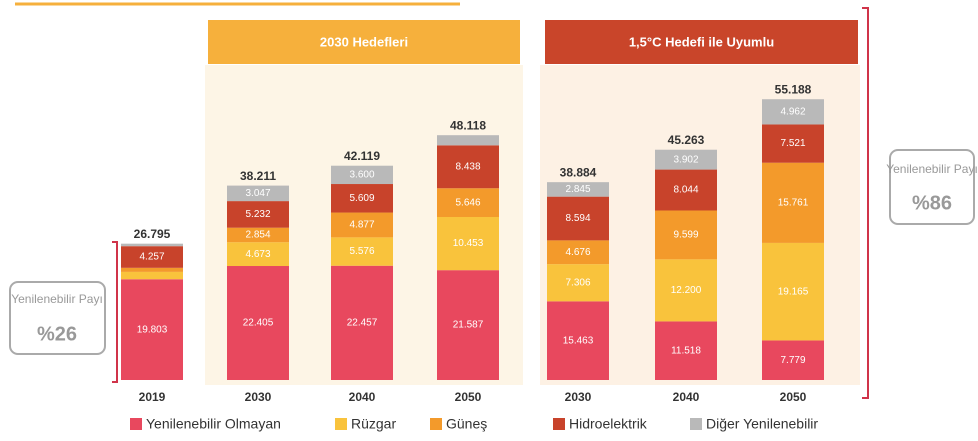 This screenshot has width=978, height=441. I want to click on data-label: 3.902, so click(685, 159).